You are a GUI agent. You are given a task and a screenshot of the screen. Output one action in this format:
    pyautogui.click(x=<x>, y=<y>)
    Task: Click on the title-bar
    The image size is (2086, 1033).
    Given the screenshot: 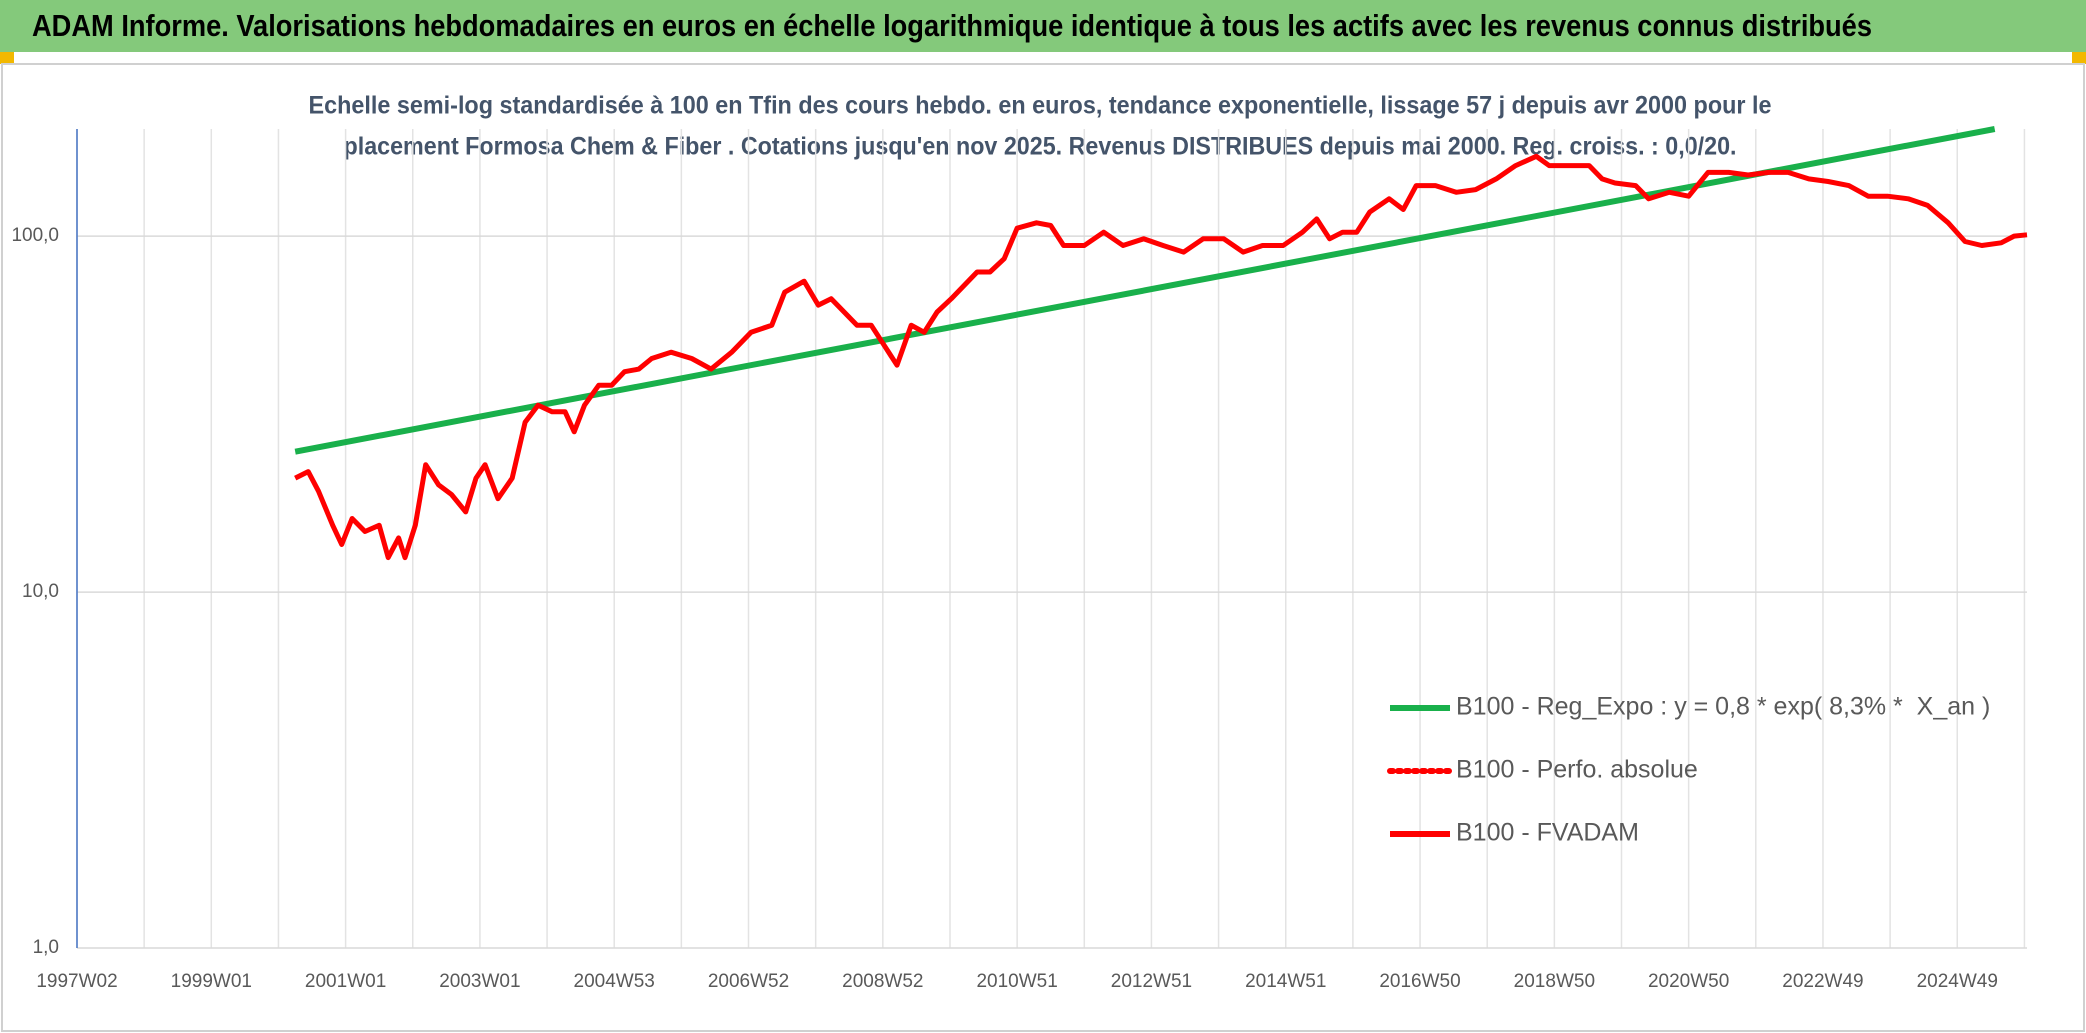 What is the action you would take?
    pyautogui.click(x=1043, y=26)
    